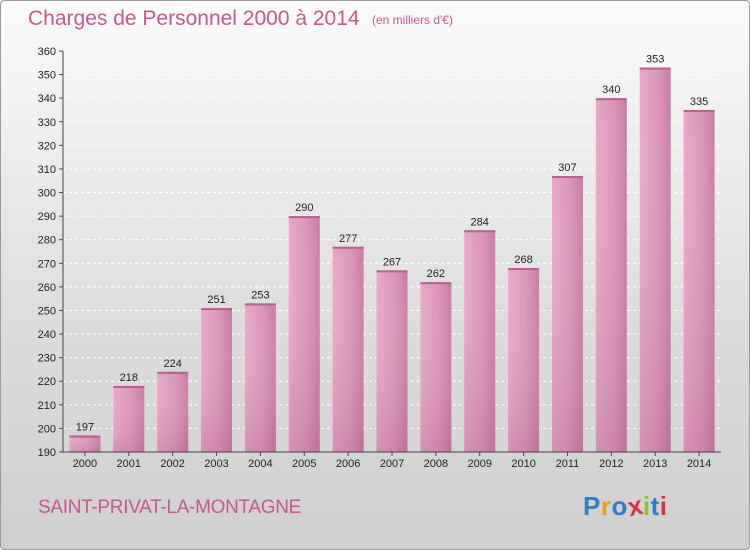 Image resolution: width=750 pixels, height=550 pixels. I want to click on data-label: 253, so click(260, 295).